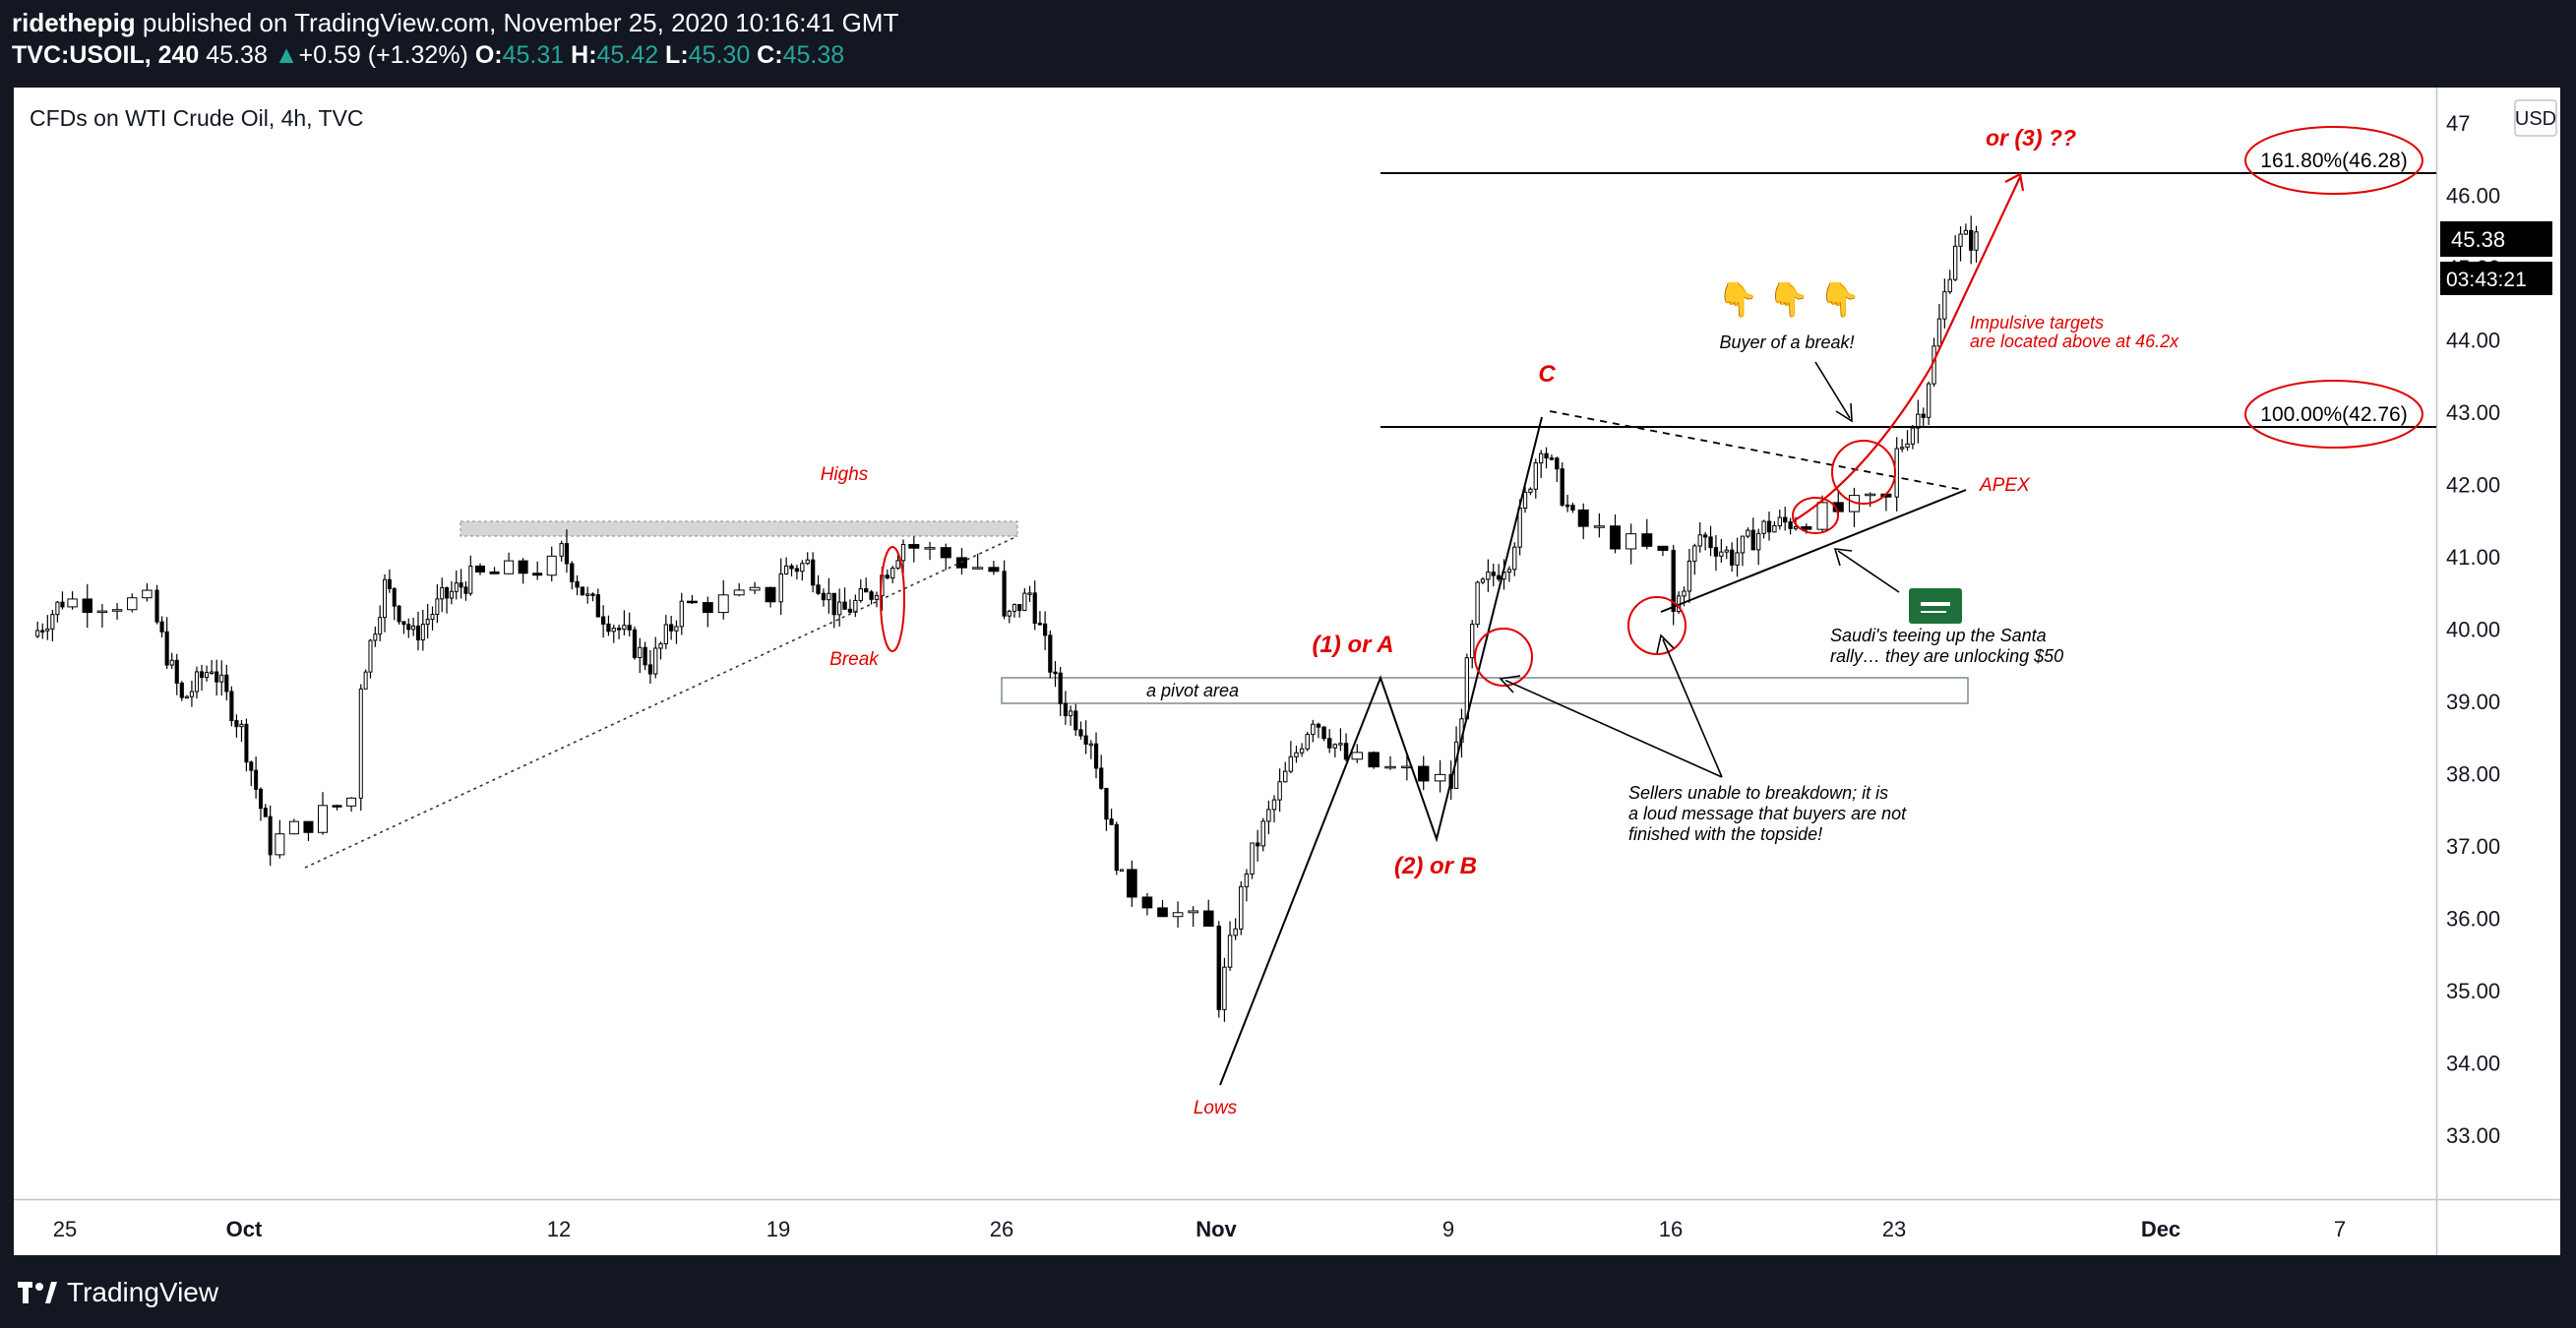  I want to click on close-value: 45.38, so click(813, 55).